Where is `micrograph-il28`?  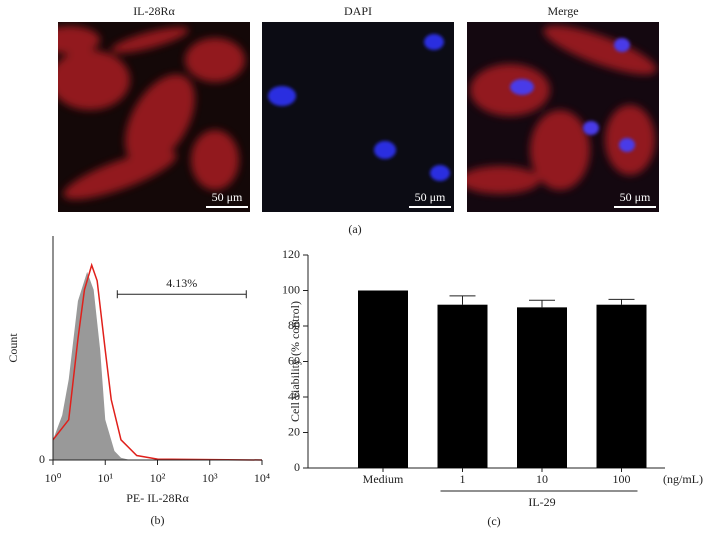 micrograph-il28 is located at coordinates (154, 117).